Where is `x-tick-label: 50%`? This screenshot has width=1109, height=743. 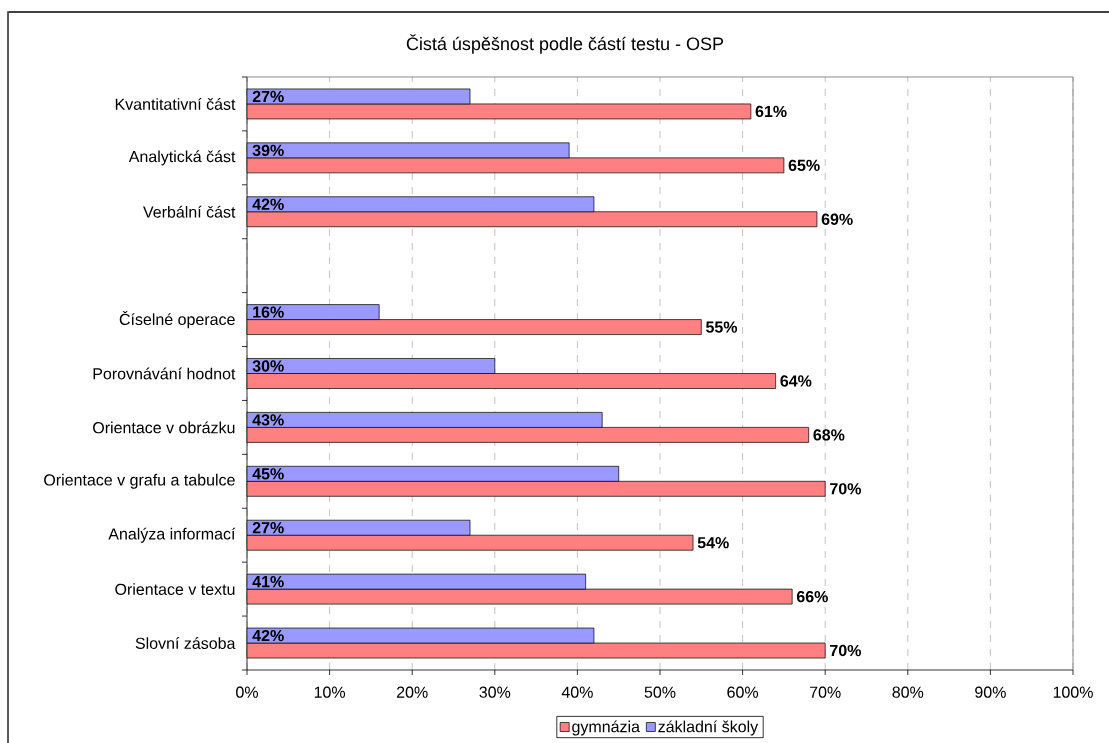
x-tick-label: 50% is located at coordinates (660, 692).